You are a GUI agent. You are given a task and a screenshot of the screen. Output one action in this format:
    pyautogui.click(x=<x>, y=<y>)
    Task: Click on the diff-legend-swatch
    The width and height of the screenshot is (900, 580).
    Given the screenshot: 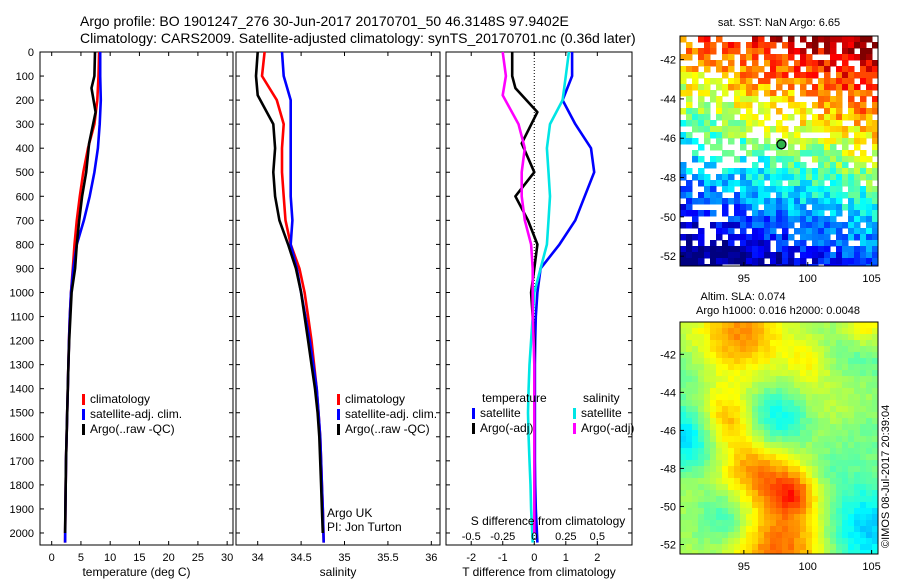 What is the action you would take?
    pyautogui.click(x=473, y=428)
    